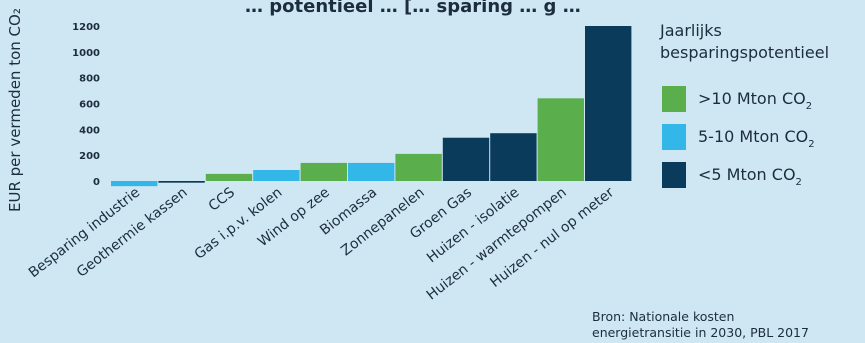  What do you see at coordinates (608, 103) in the screenshot?
I see `bar-huizen-nul-op-meter` at bounding box center [608, 103].